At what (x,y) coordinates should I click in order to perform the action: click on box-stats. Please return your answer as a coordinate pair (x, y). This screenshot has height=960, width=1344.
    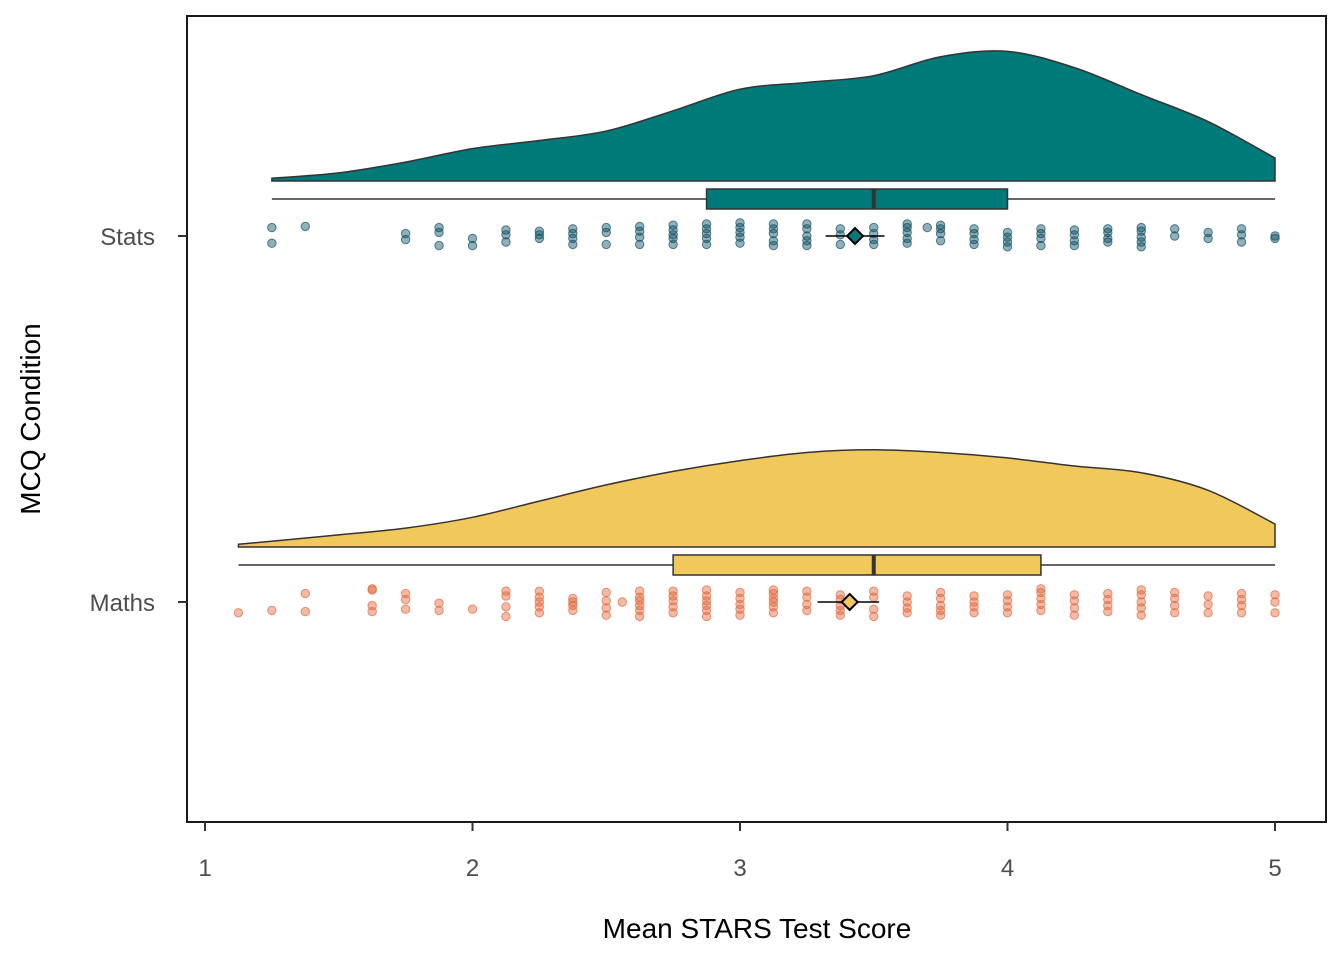
    Looking at the image, I should click on (857, 199).